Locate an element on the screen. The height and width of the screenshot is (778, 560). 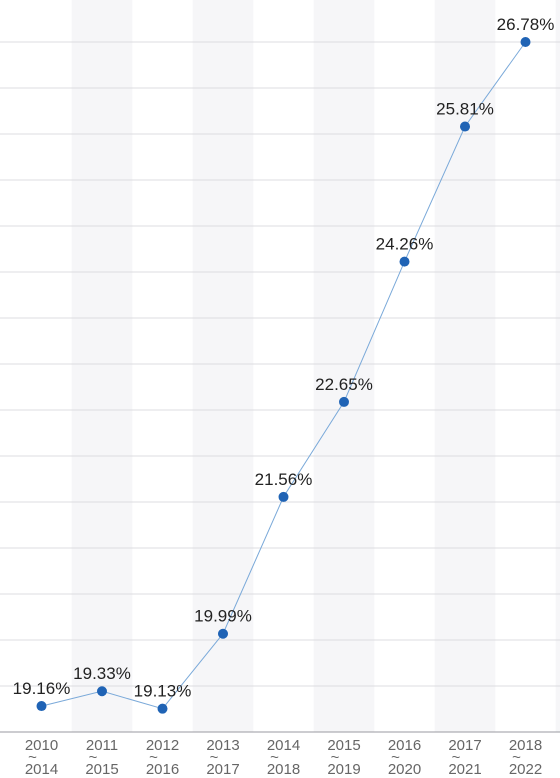
data-label: 25.81% is located at coordinates (465, 109).